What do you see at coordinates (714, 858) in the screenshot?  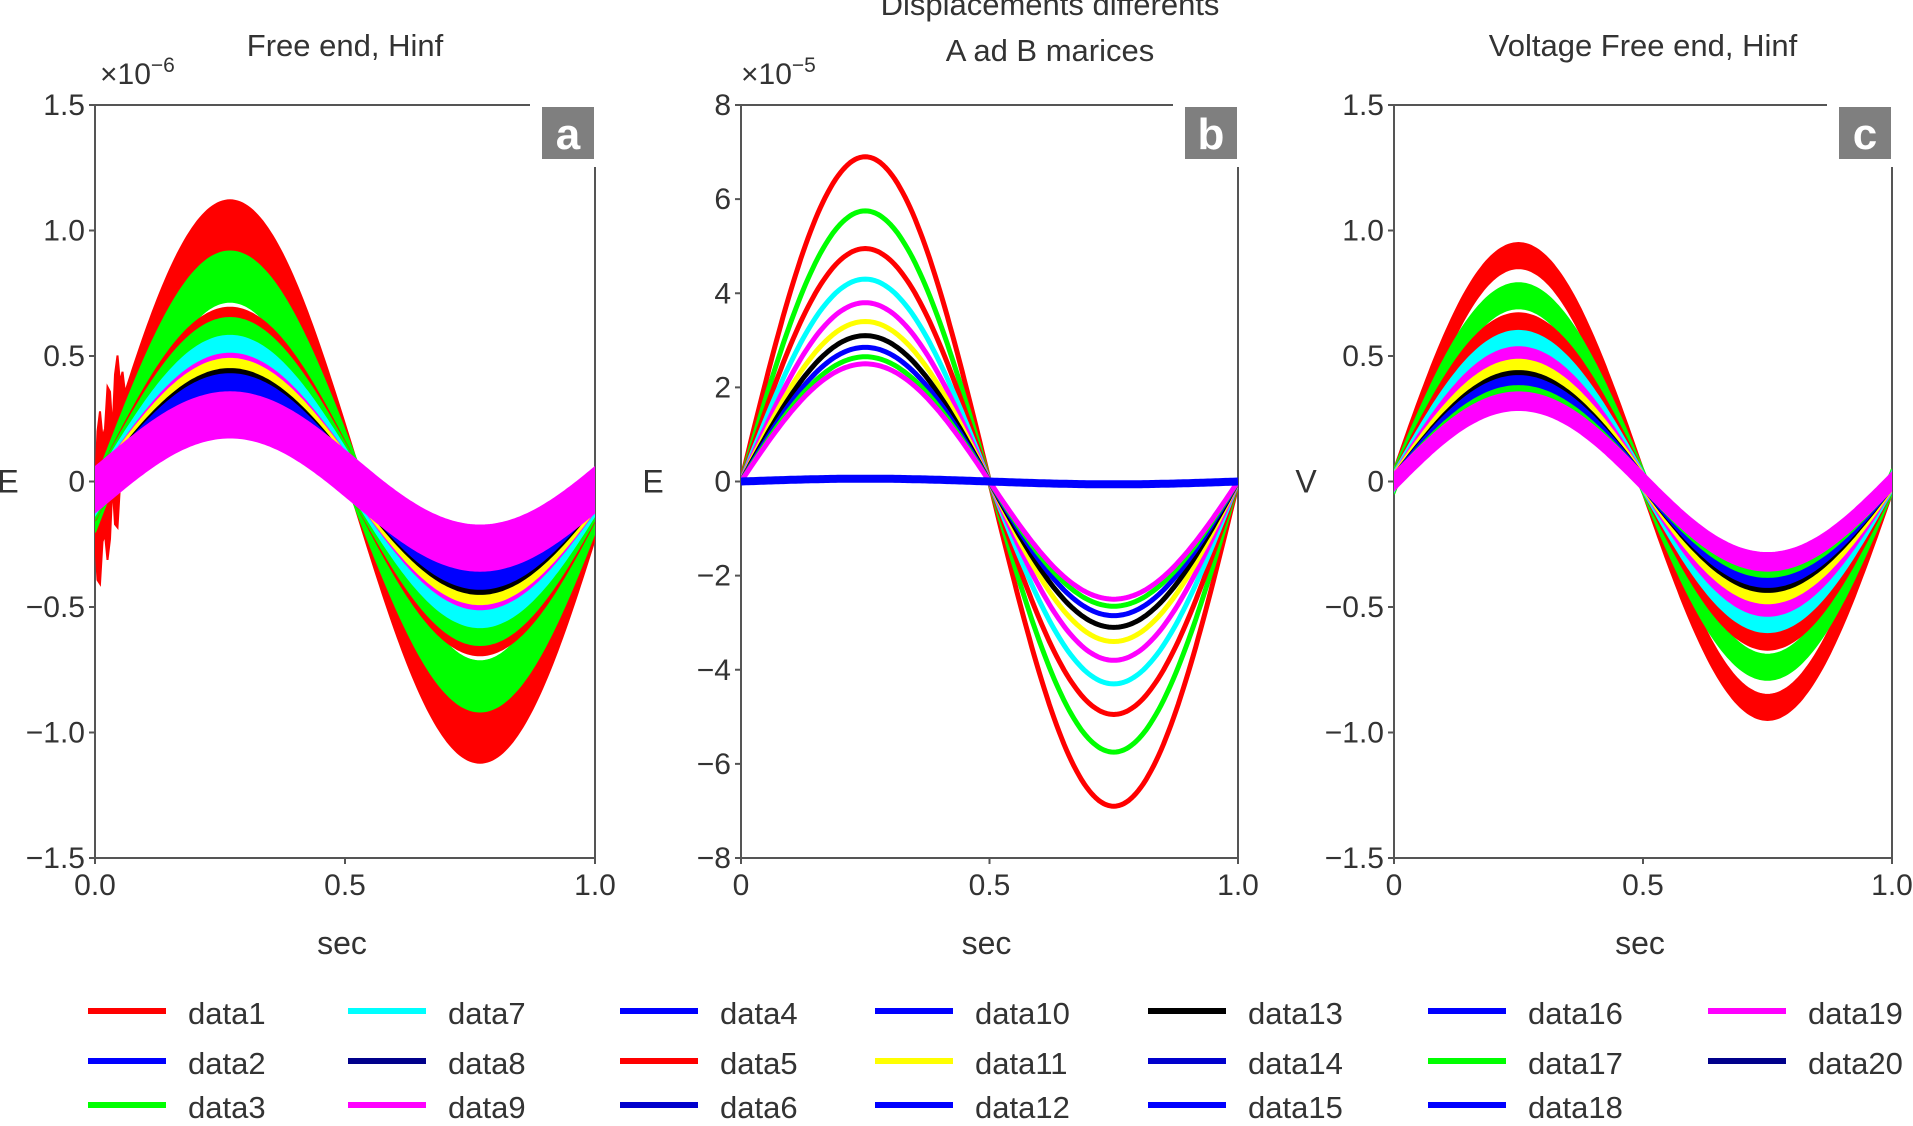 I see `y-tick-label: −8` at bounding box center [714, 858].